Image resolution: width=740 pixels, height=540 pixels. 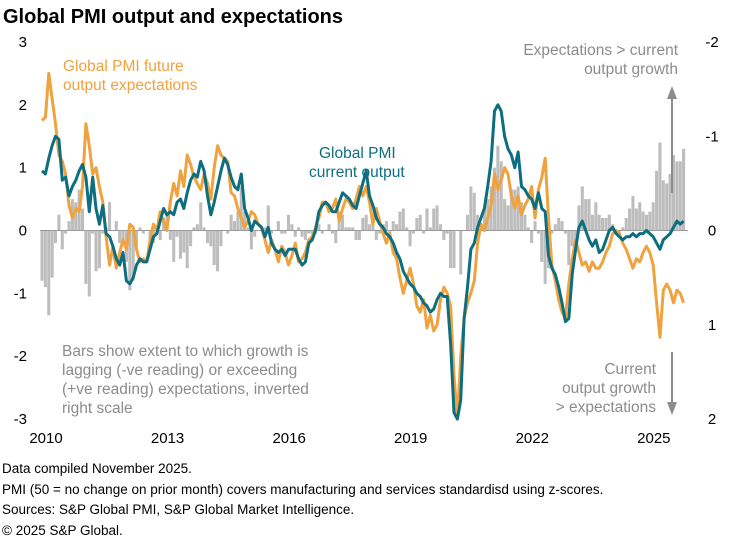 What do you see at coordinates (62, 530) in the screenshot?
I see `footer-line4: © 2025 S&P Global.` at bounding box center [62, 530].